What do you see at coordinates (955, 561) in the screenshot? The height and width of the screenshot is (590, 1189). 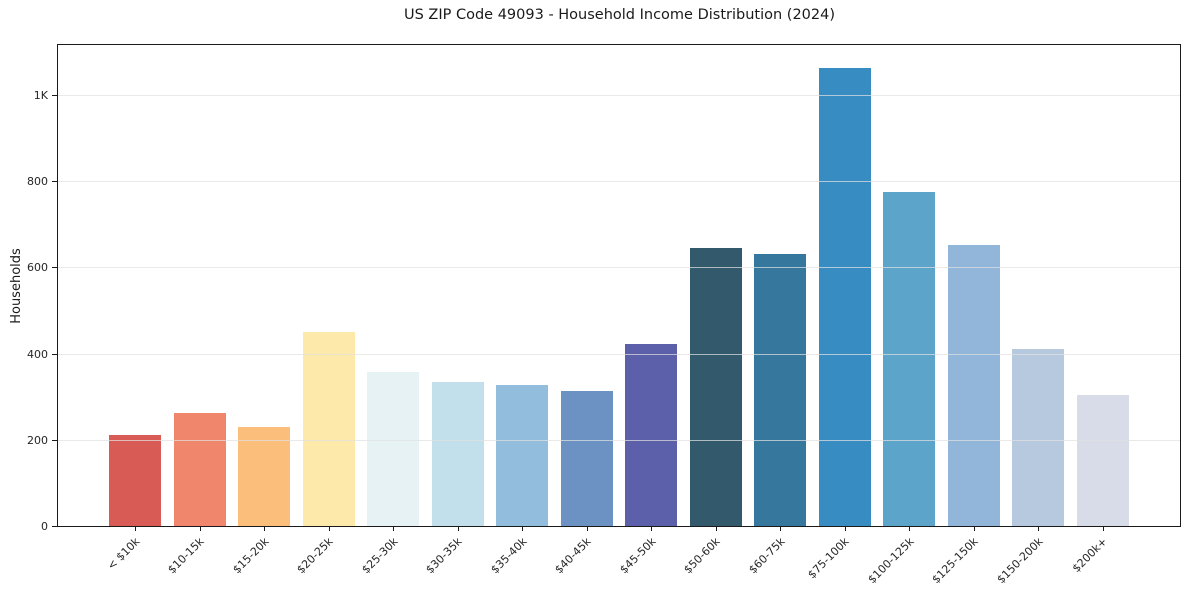 I see `x-tick-label-text: $125-150k` at bounding box center [955, 561].